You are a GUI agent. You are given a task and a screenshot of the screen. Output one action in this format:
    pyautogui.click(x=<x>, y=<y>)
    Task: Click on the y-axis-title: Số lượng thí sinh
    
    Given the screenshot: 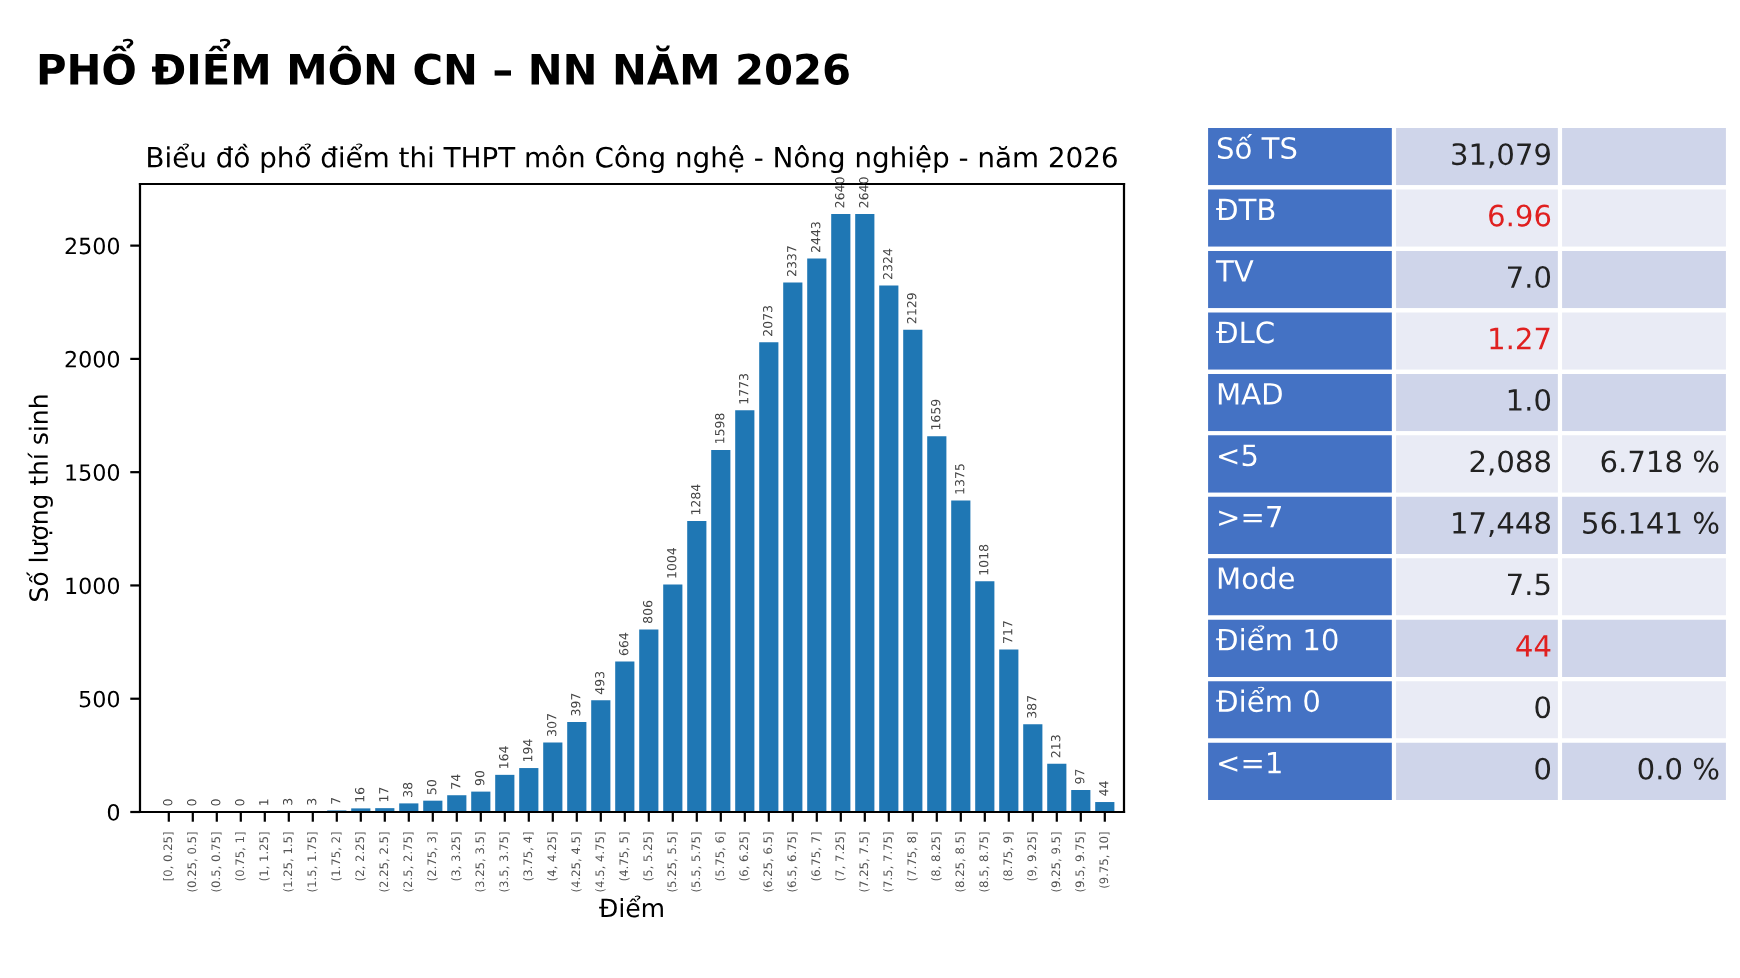 What is the action you would take?
    pyautogui.click(x=39, y=498)
    